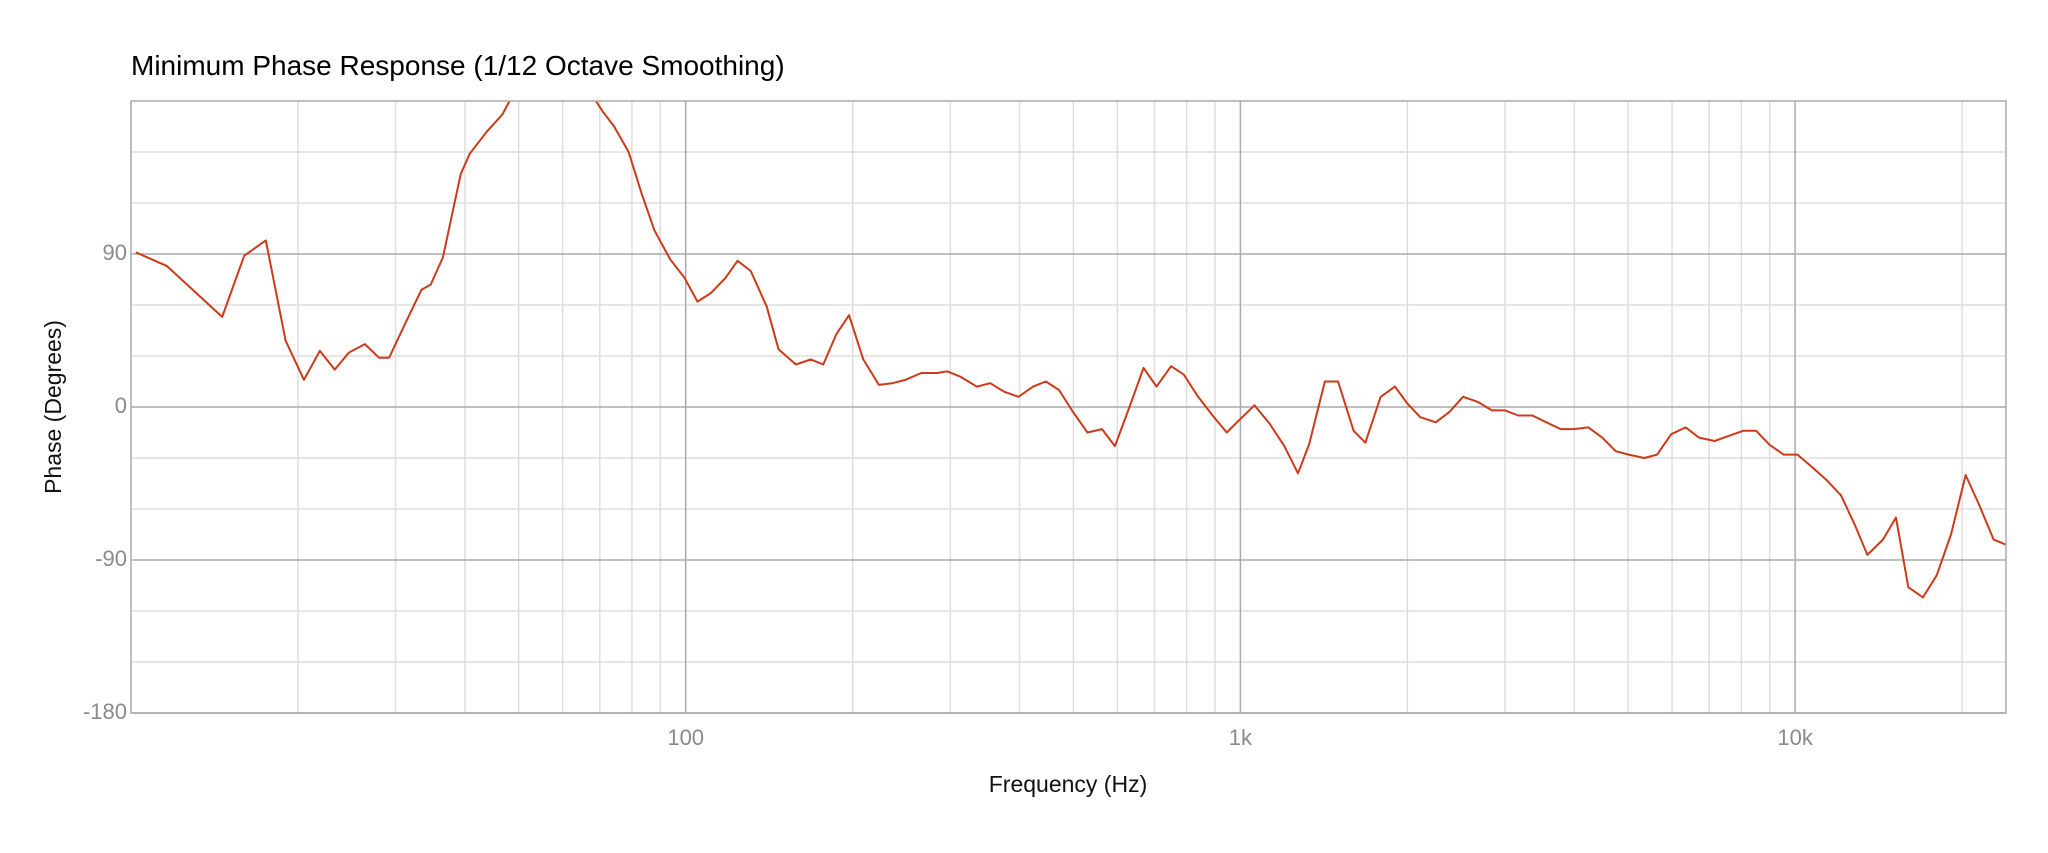 This screenshot has width=2048, height=853. I want to click on x-tick-label: 10k, so click(1795, 737).